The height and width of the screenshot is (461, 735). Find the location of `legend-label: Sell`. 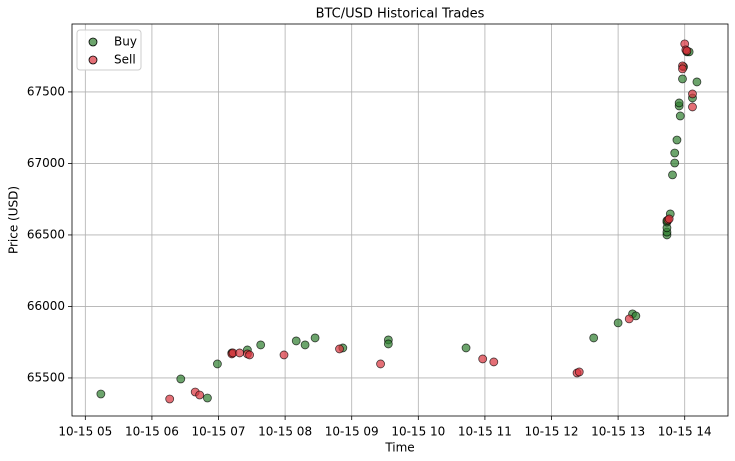

legend-label: Sell is located at coordinates (125, 60).